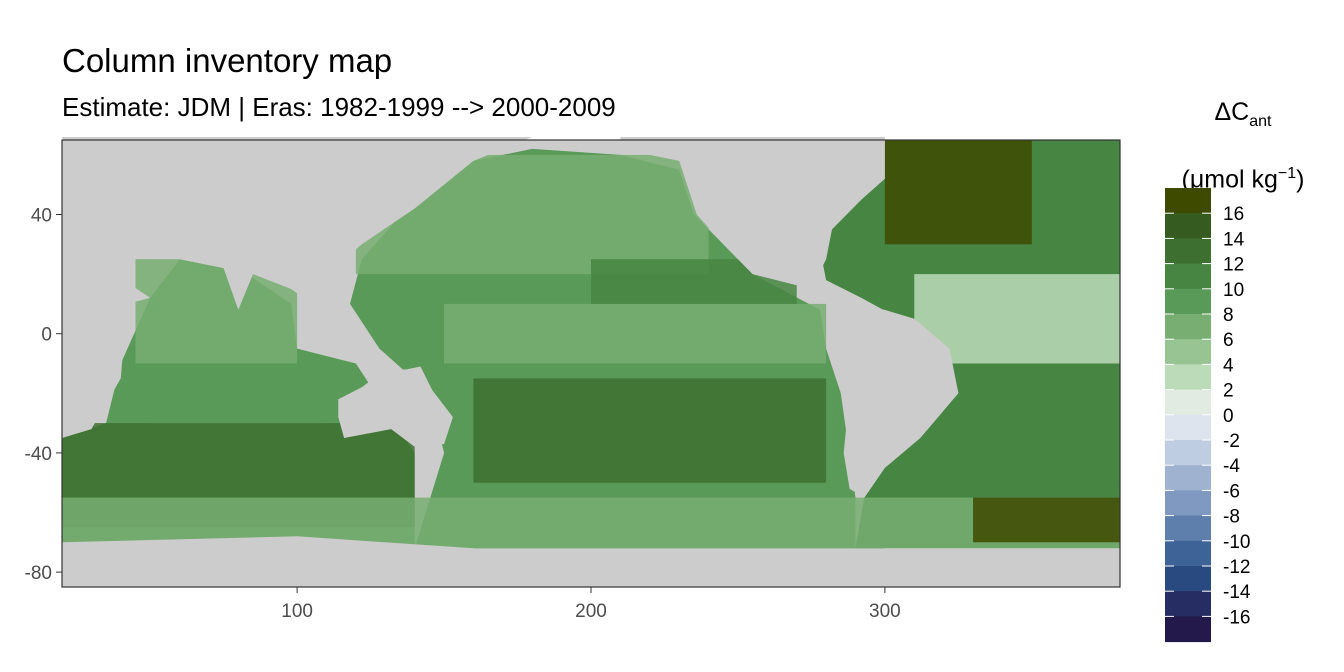 Image resolution: width=1344 pixels, height=672 pixels. I want to click on region-atlantic-southeast, so click(1046, 520).